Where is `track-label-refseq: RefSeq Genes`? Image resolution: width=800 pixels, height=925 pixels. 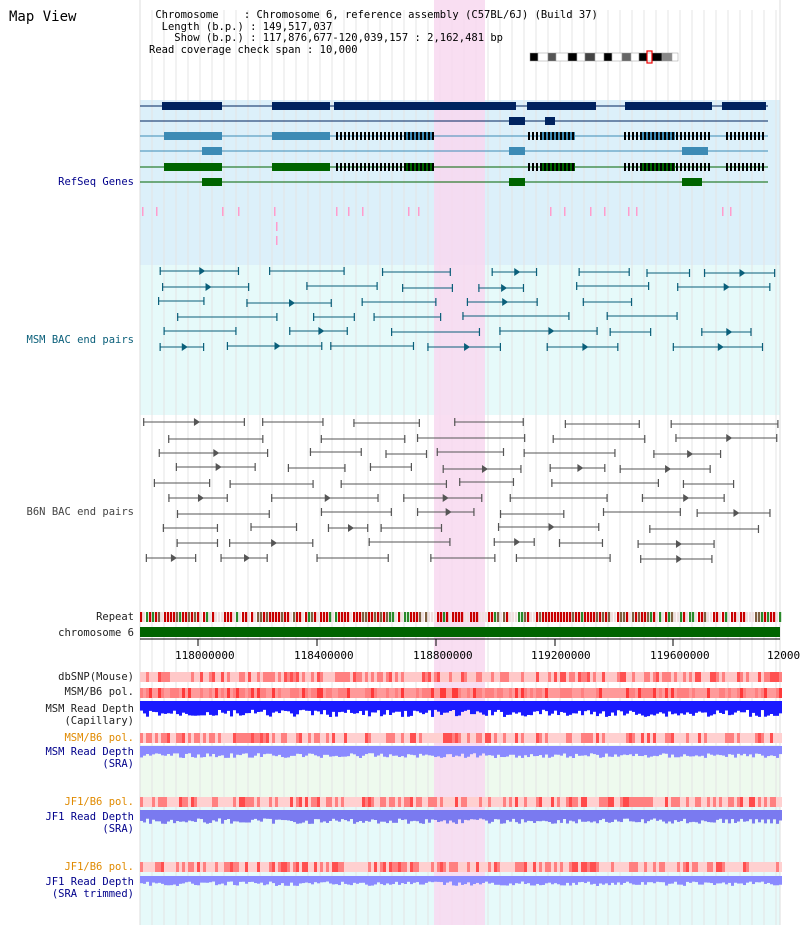 track-label-refseq: RefSeq Genes is located at coordinates (96, 182).